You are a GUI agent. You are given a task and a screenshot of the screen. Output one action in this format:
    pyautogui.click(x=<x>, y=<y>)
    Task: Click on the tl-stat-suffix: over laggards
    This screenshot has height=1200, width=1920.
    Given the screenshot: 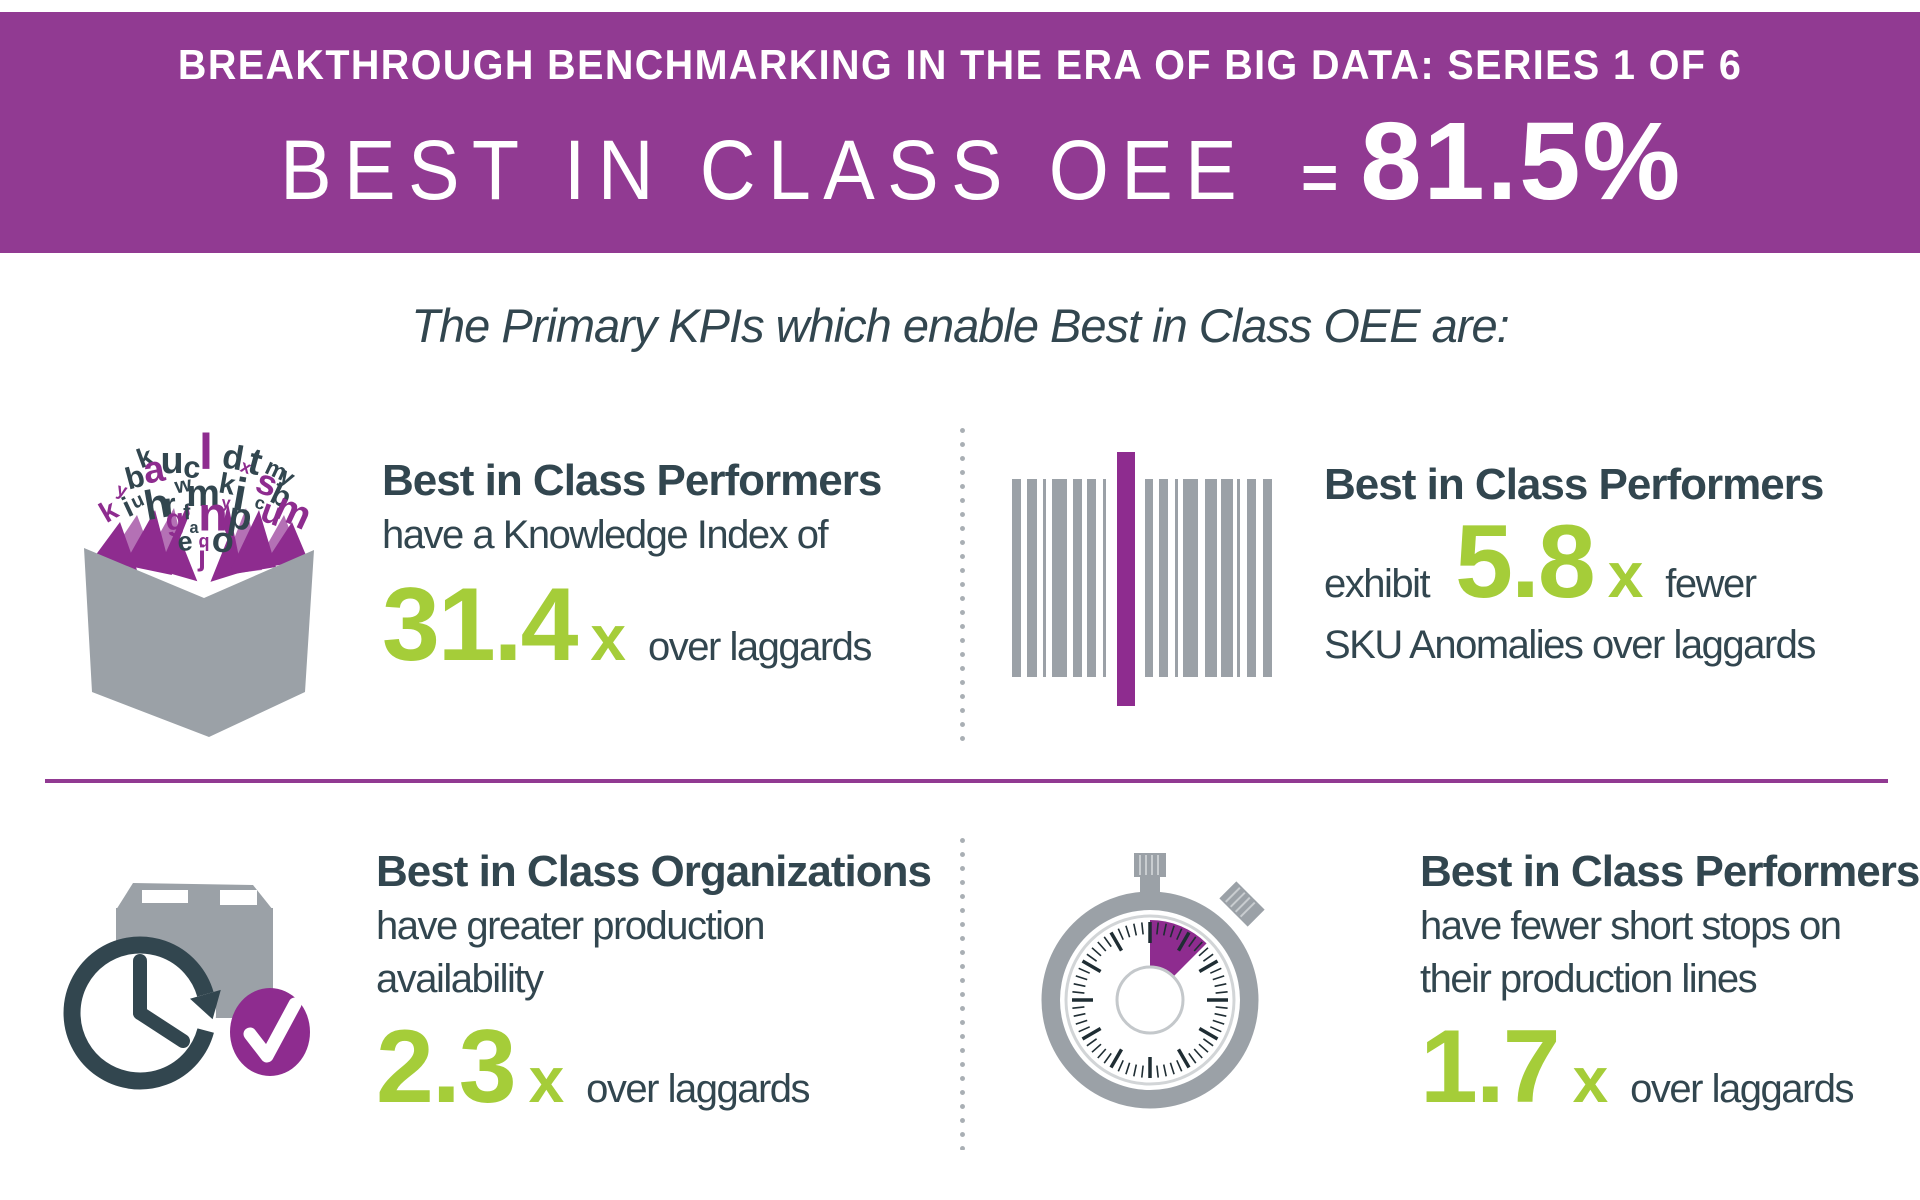 What is the action you would take?
    pyautogui.click(x=760, y=647)
    